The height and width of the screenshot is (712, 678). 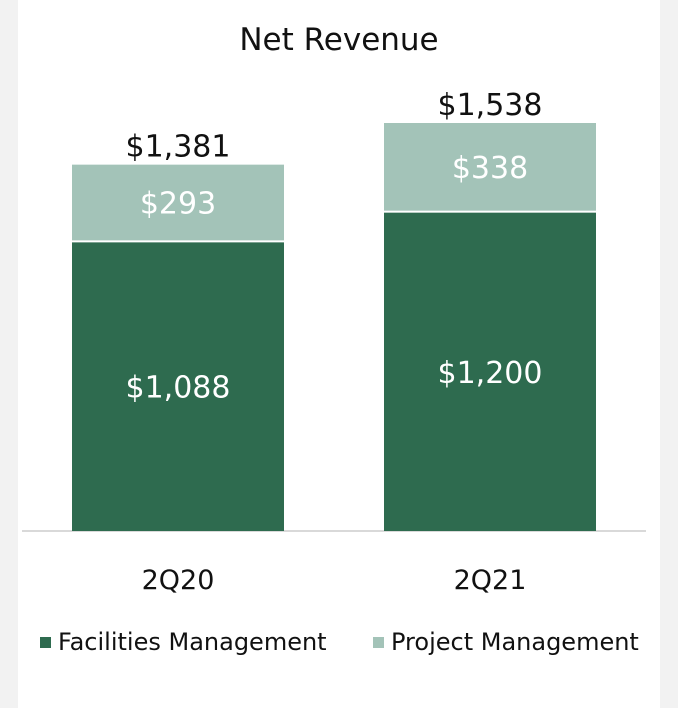 I want to click on x-tick-label: 2Q20, so click(x=178, y=580).